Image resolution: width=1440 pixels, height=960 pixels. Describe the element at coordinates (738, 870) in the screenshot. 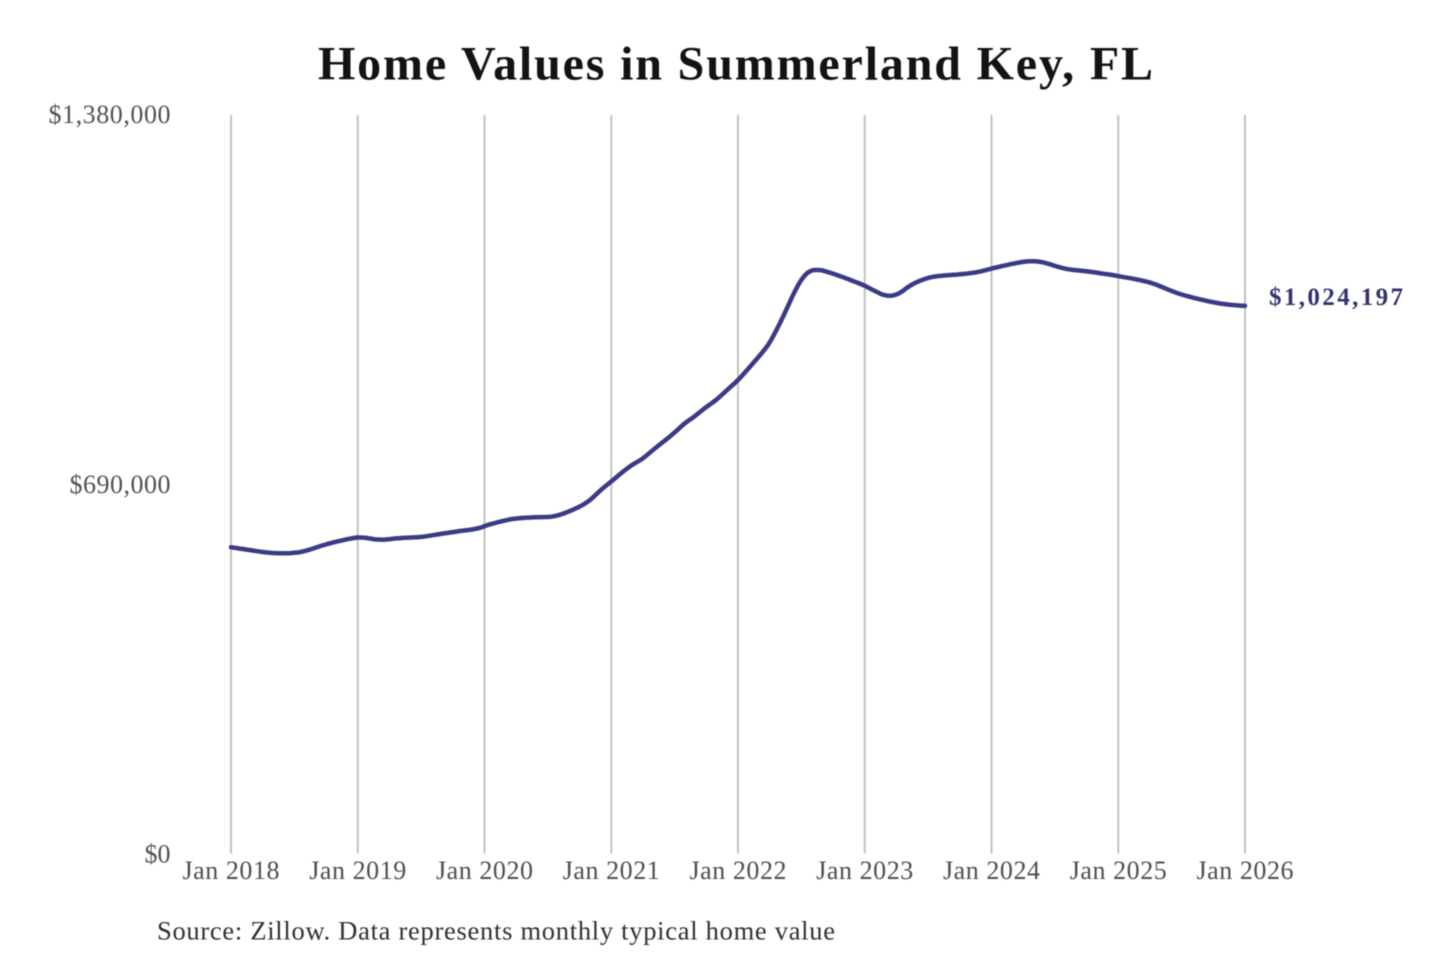

I see `svg-text: Jan 2022` at that location.